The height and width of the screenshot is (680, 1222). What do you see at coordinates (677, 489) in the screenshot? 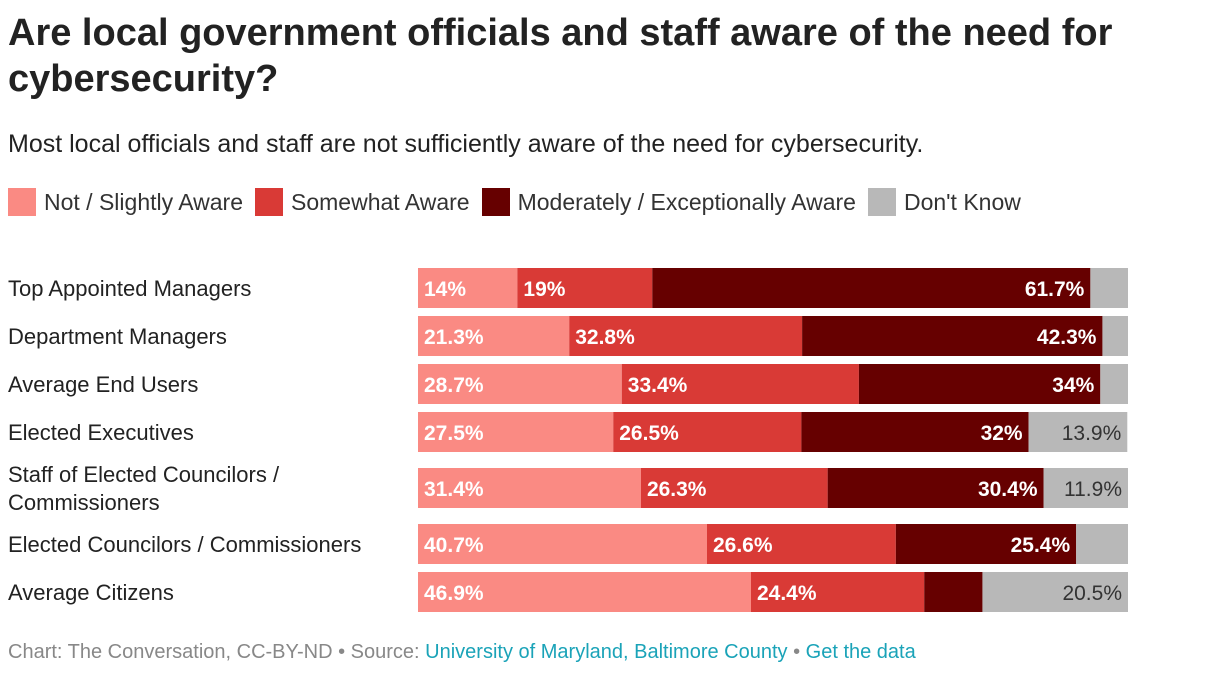
I see `data-label: 26.3%` at bounding box center [677, 489].